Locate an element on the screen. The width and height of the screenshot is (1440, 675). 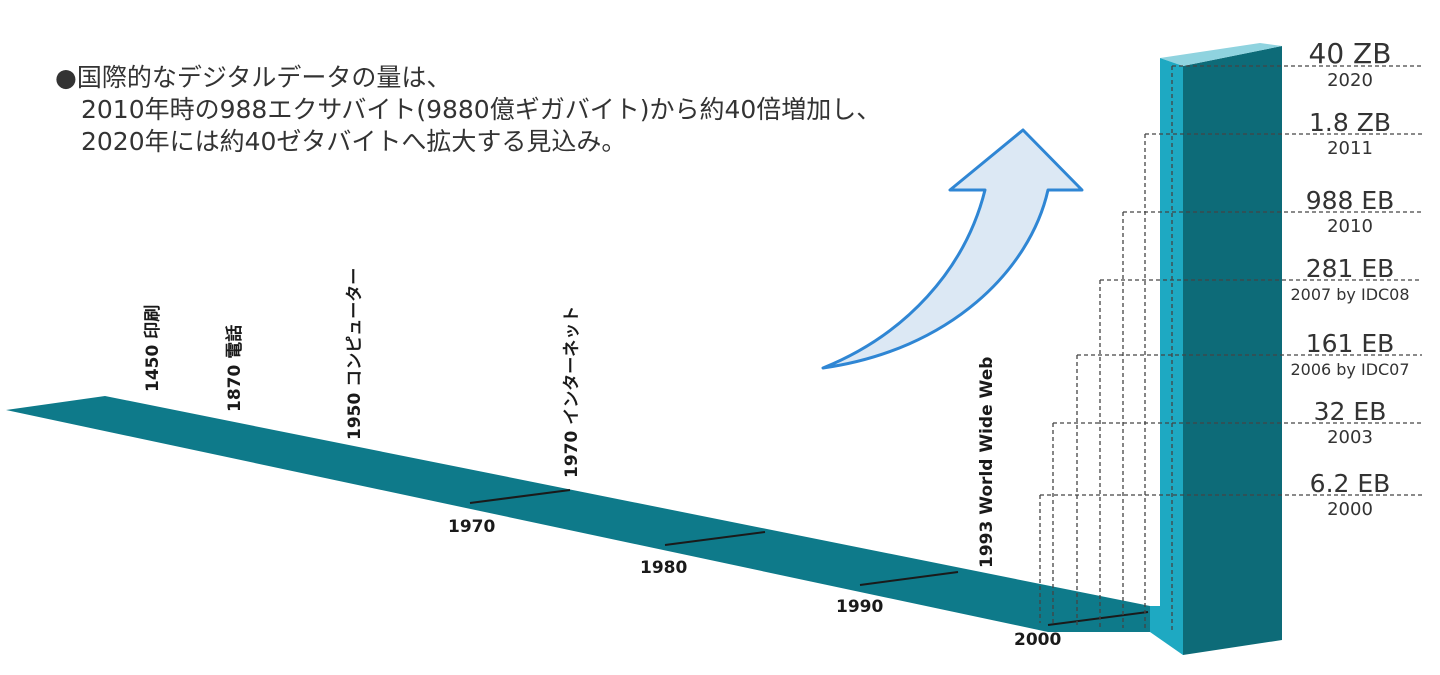
decade-label-2000: 2000 is located at coordinates (1037, 640).